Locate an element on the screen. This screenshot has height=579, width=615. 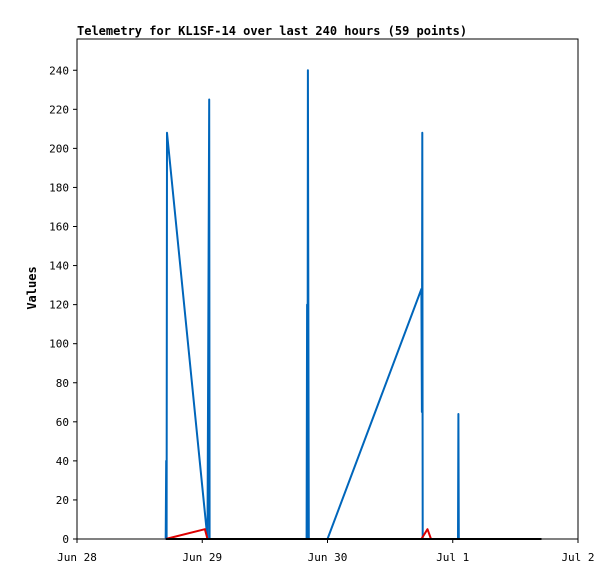
y-tick-label: 220 is located at coordinates (59, 109).